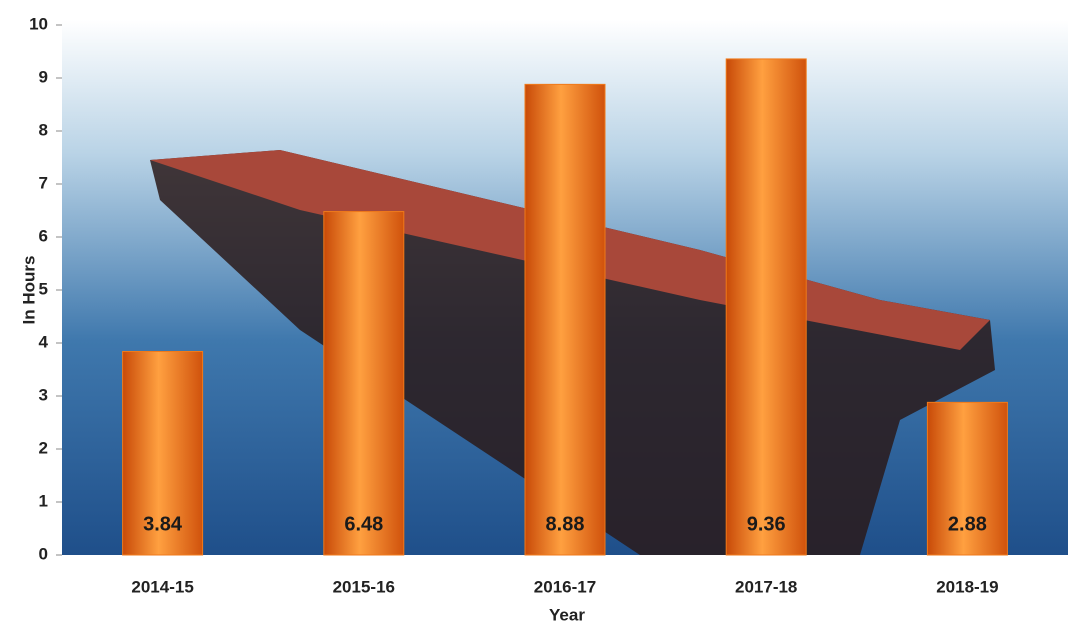 The height and width of the screenshot is (628, 1073). Describe the element at coordinates (565, 524) in the screenshot. I see `value-label: 8.88` at that location.